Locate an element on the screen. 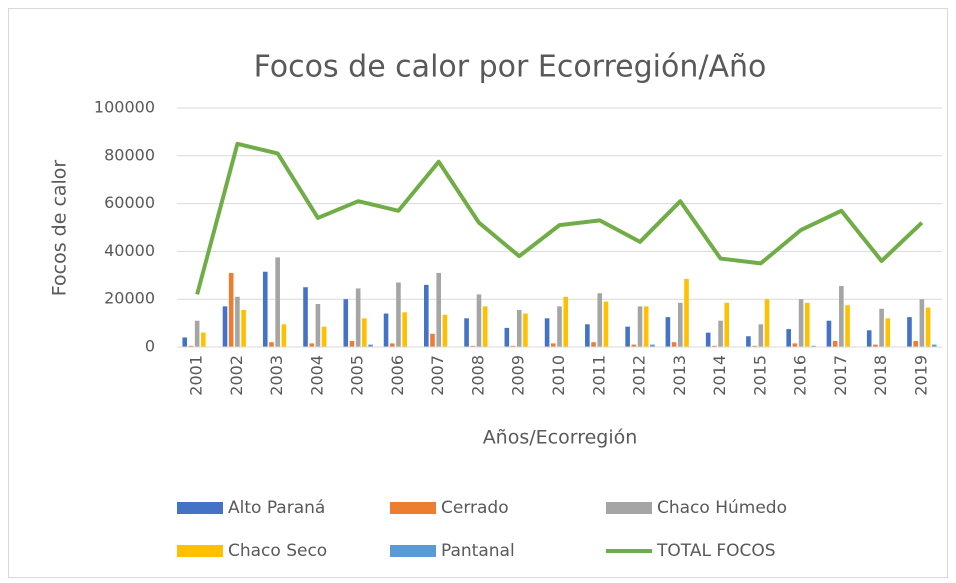  x-tick-label: 2006 is located at coordinates (397, 375).